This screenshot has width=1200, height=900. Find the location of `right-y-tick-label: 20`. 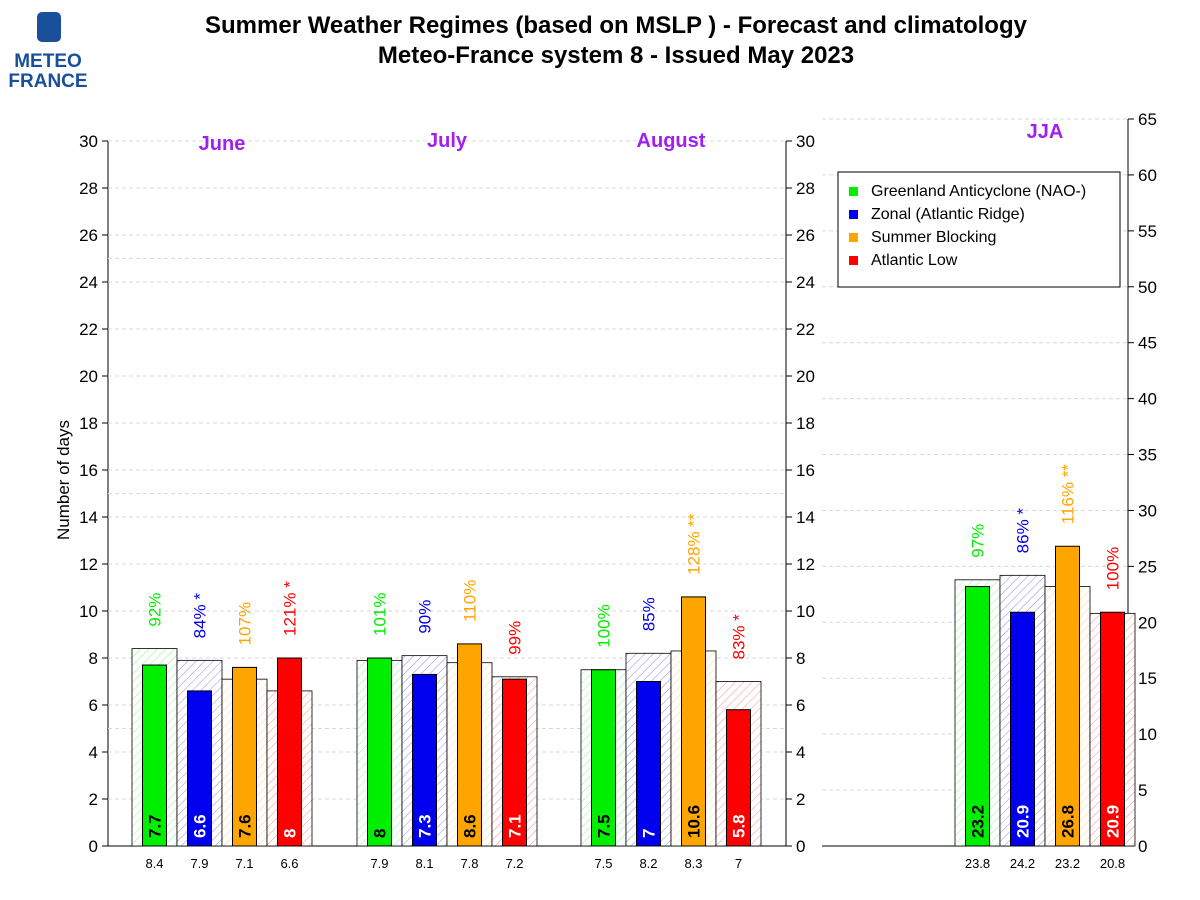

right-y-tick-label: 20 is located at coordinates (1147, 622).